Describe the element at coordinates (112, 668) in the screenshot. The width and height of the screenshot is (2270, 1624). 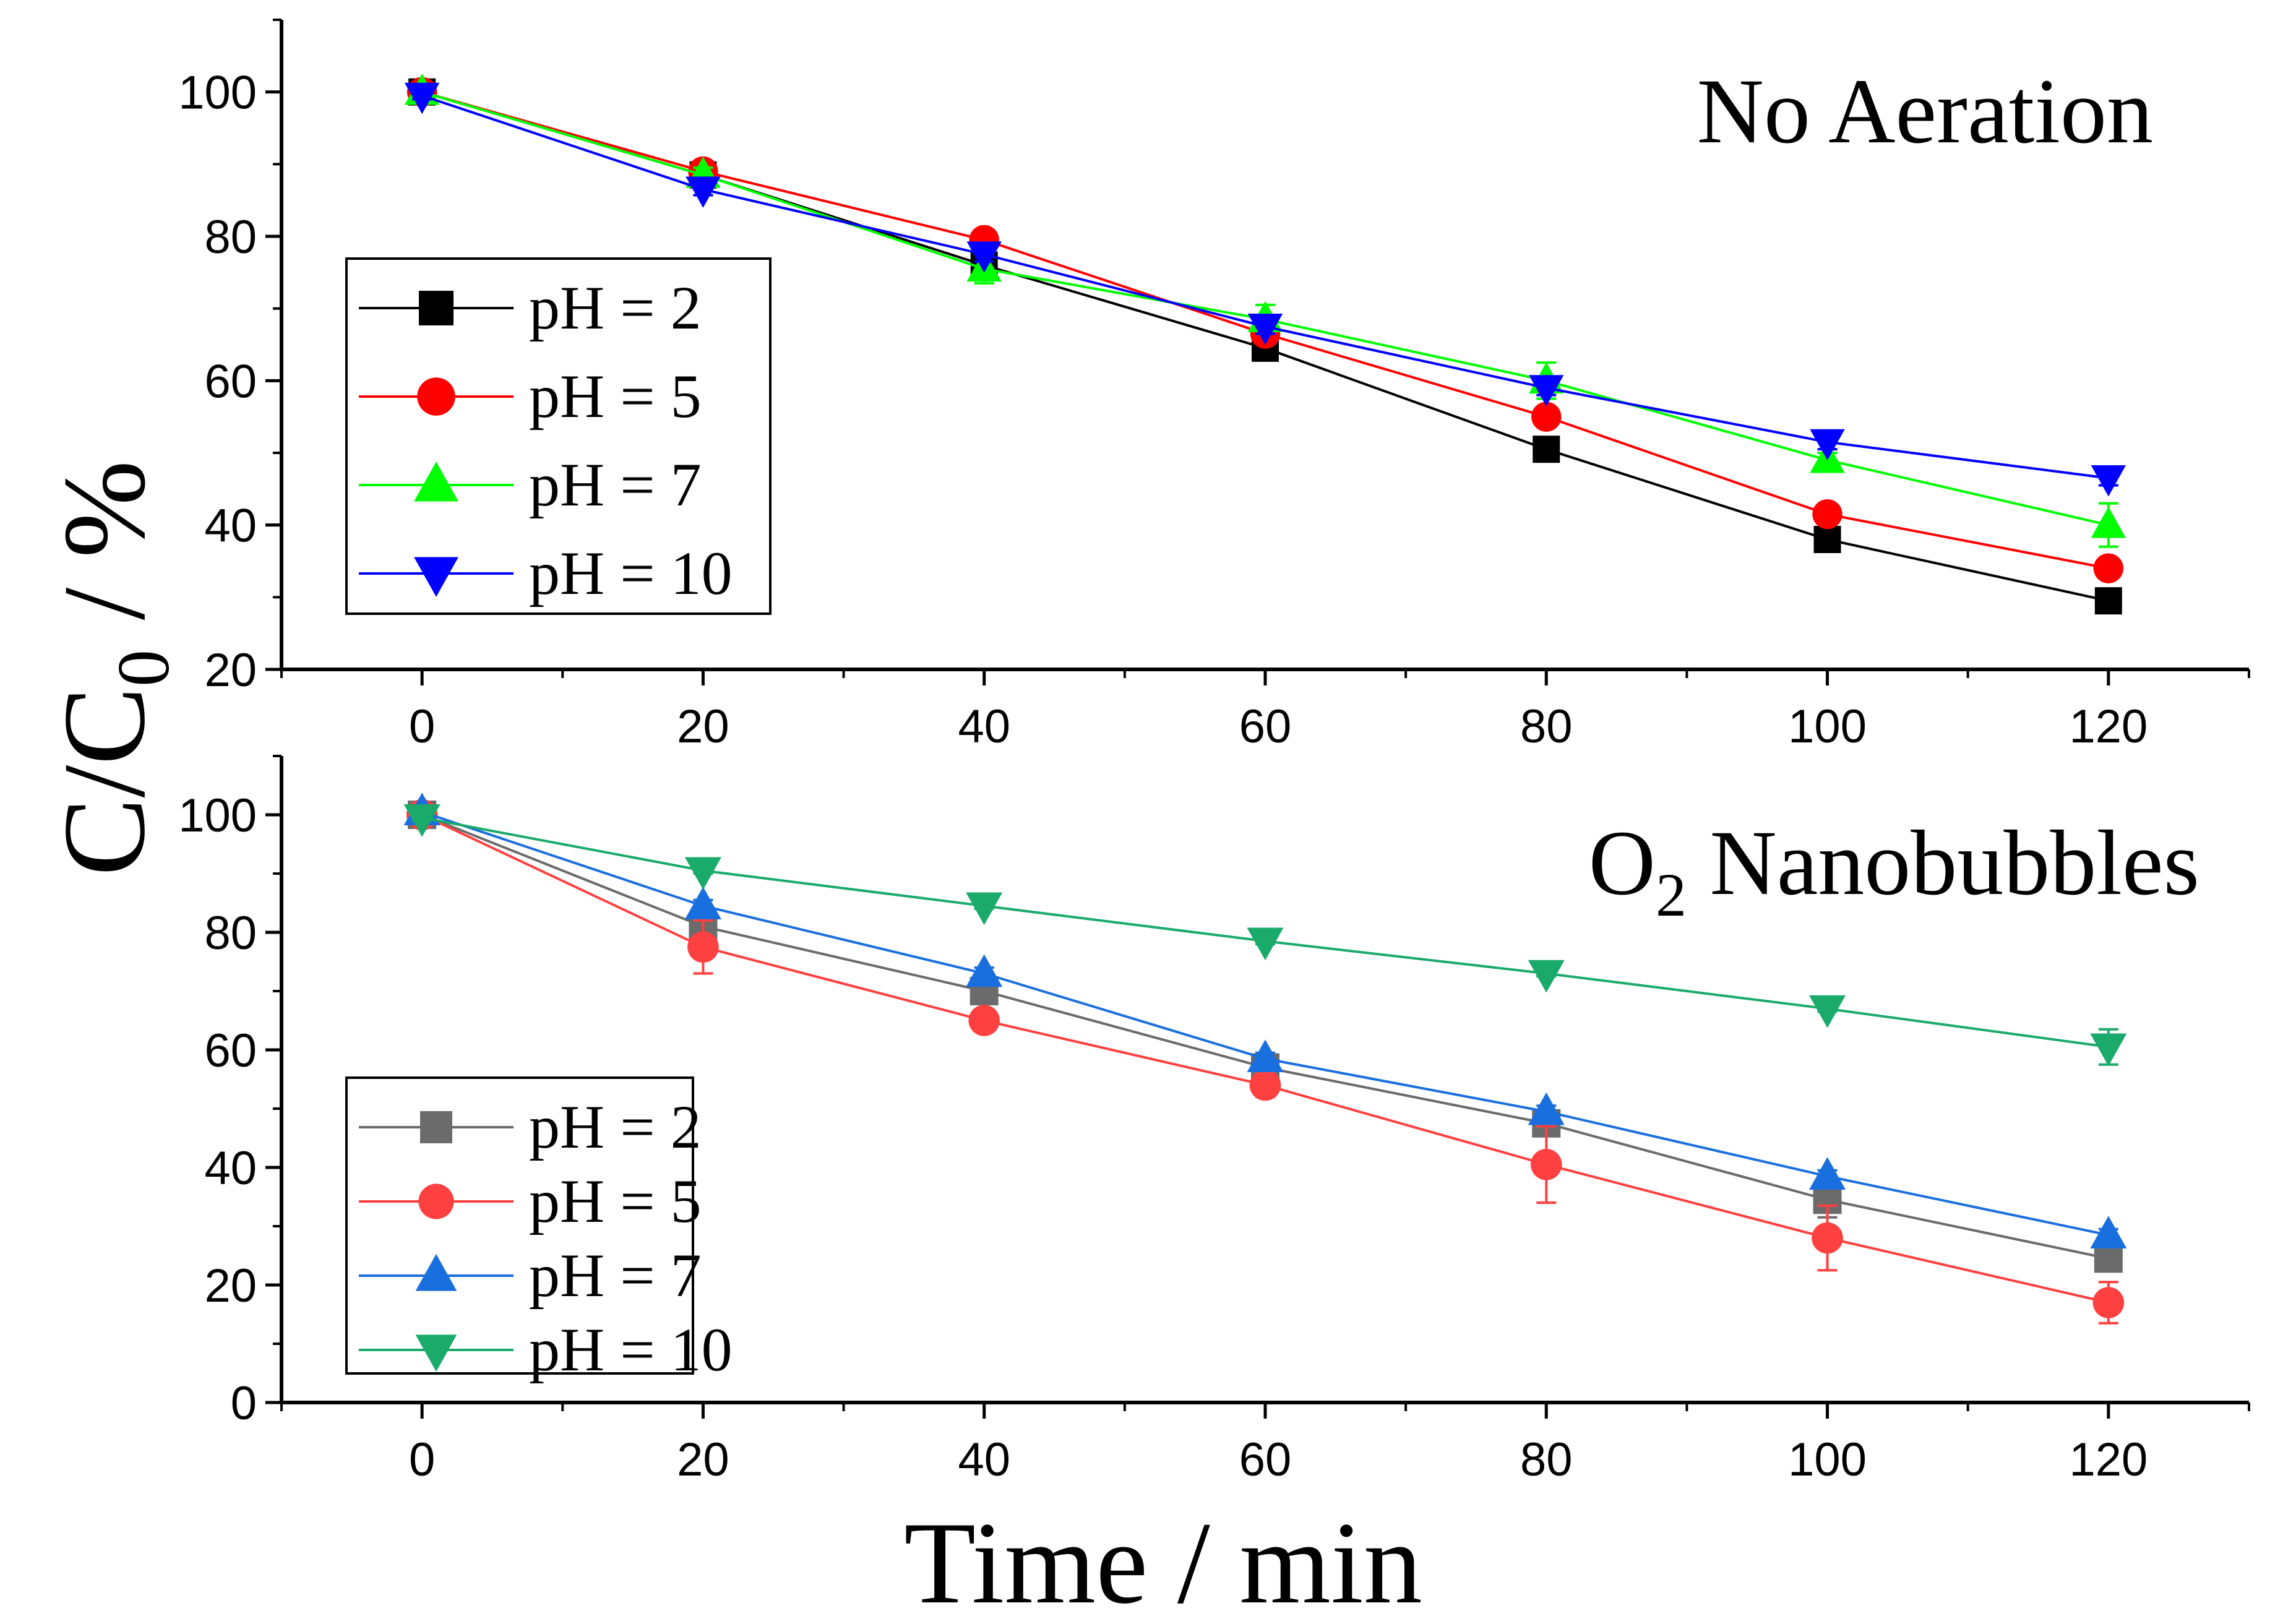
I see `y-axis-title: C/C0 / %` at that location.